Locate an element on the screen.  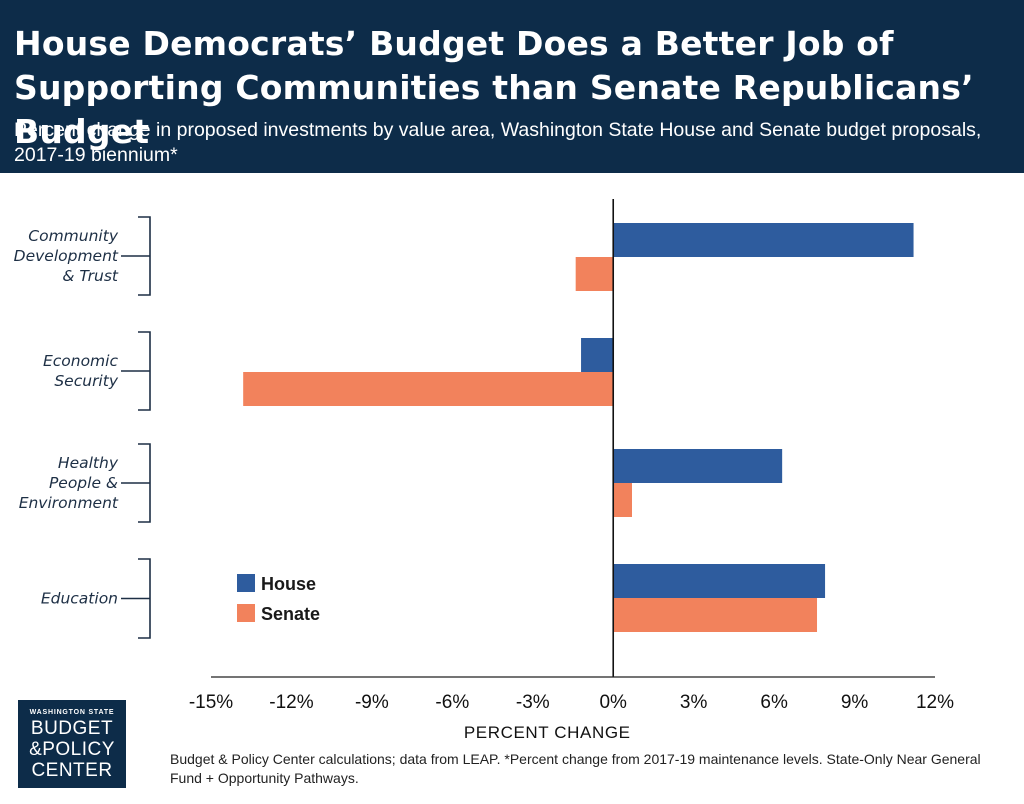
category-label: & Trust is located at coordinates (90, 276).